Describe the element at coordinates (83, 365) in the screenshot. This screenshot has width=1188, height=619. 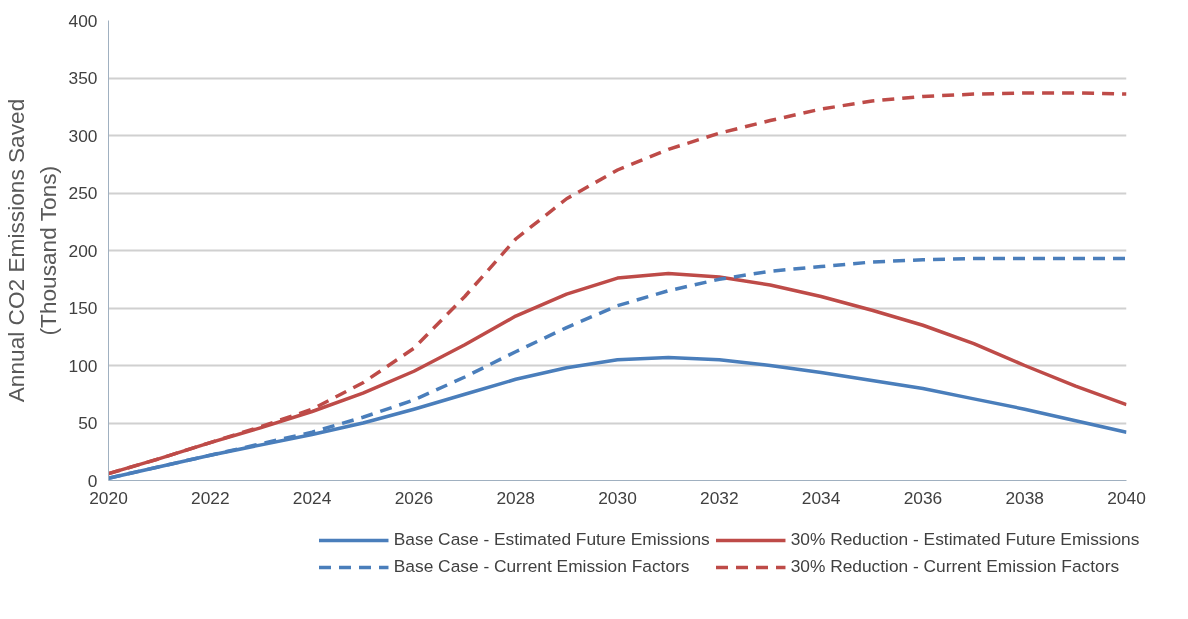
I see `y-tick-label: 100` at that location.